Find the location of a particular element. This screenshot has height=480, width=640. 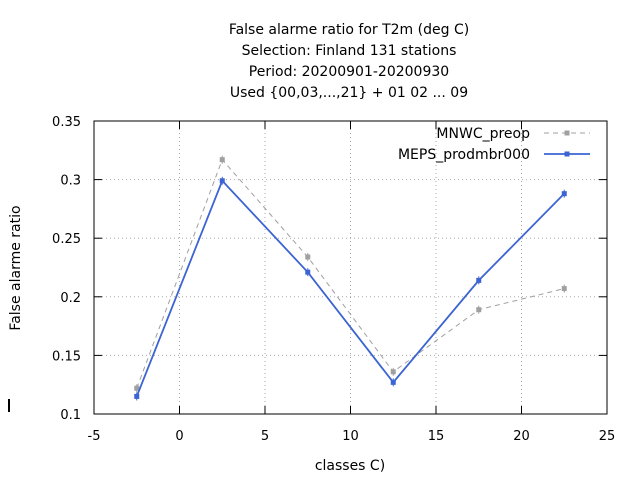

x-tick-label: 10 is located at coordinates (350, 436).